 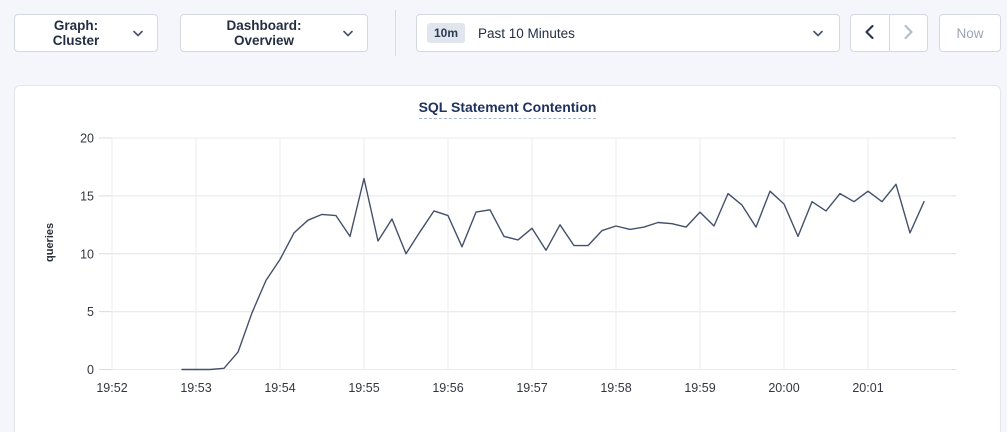 I want to click on time-back-button, so click(x=870, y=33).